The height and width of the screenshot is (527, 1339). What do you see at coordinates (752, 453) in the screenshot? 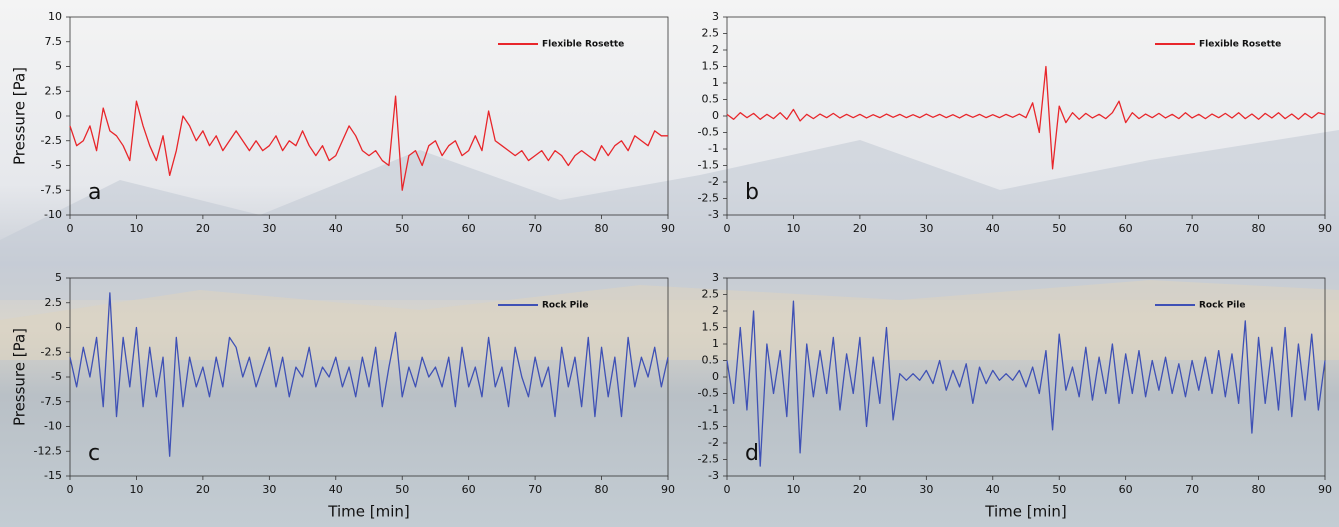
I see `panel-label: d` at bounding box center [752, 453].